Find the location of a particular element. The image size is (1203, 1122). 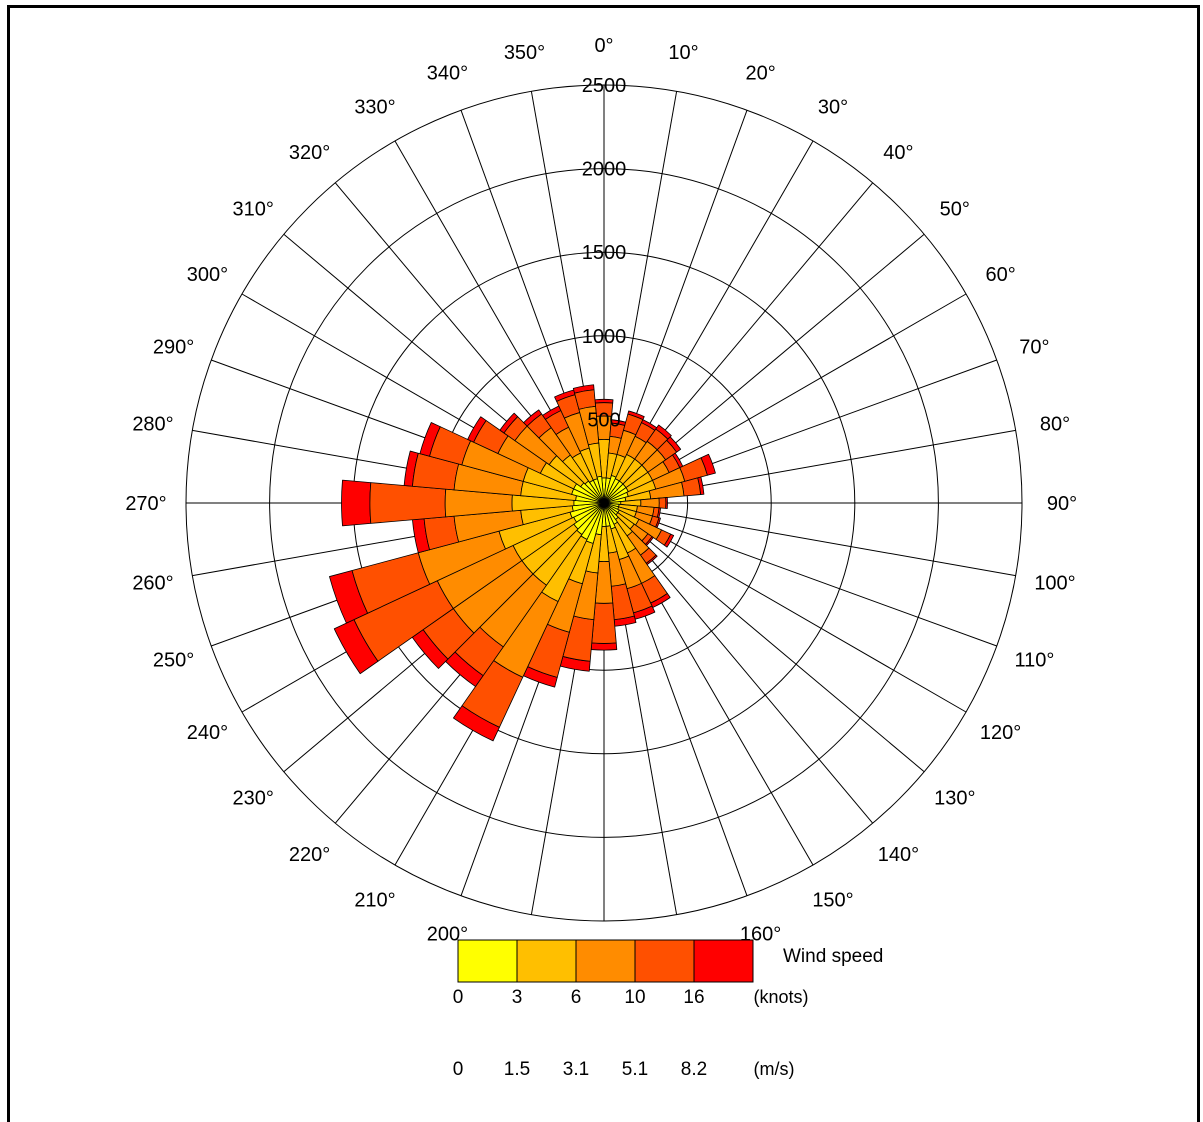

legend-ms-tick: 3.1 is located at coordinates (576, 1069).